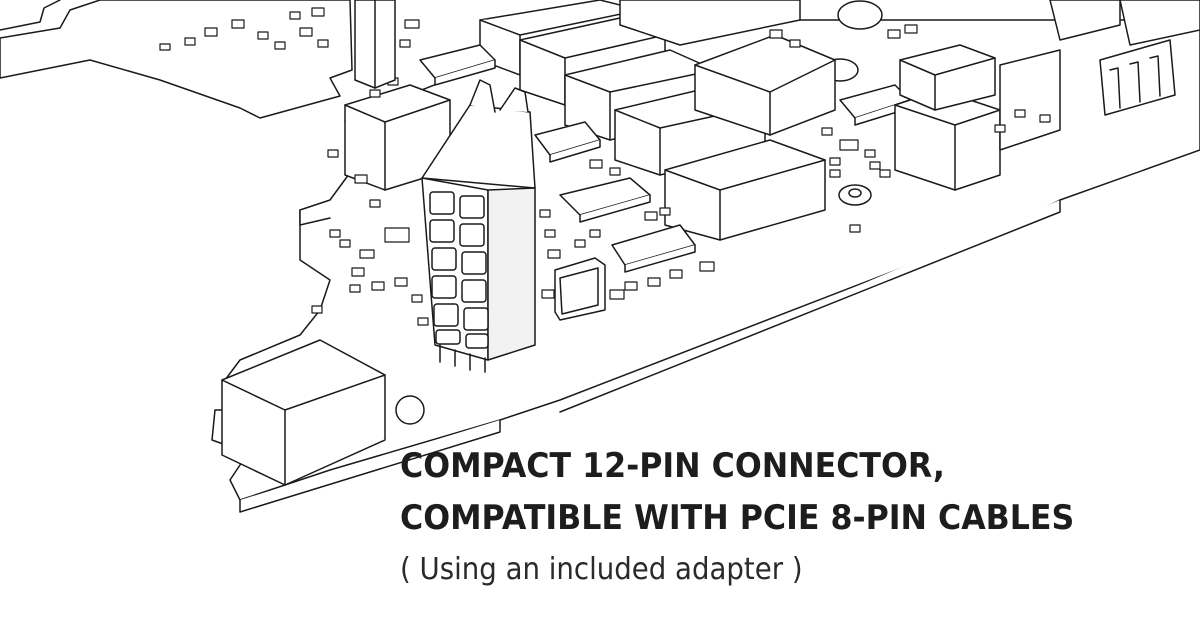  I want to click on 12-pin-connector, so click(478, 226).